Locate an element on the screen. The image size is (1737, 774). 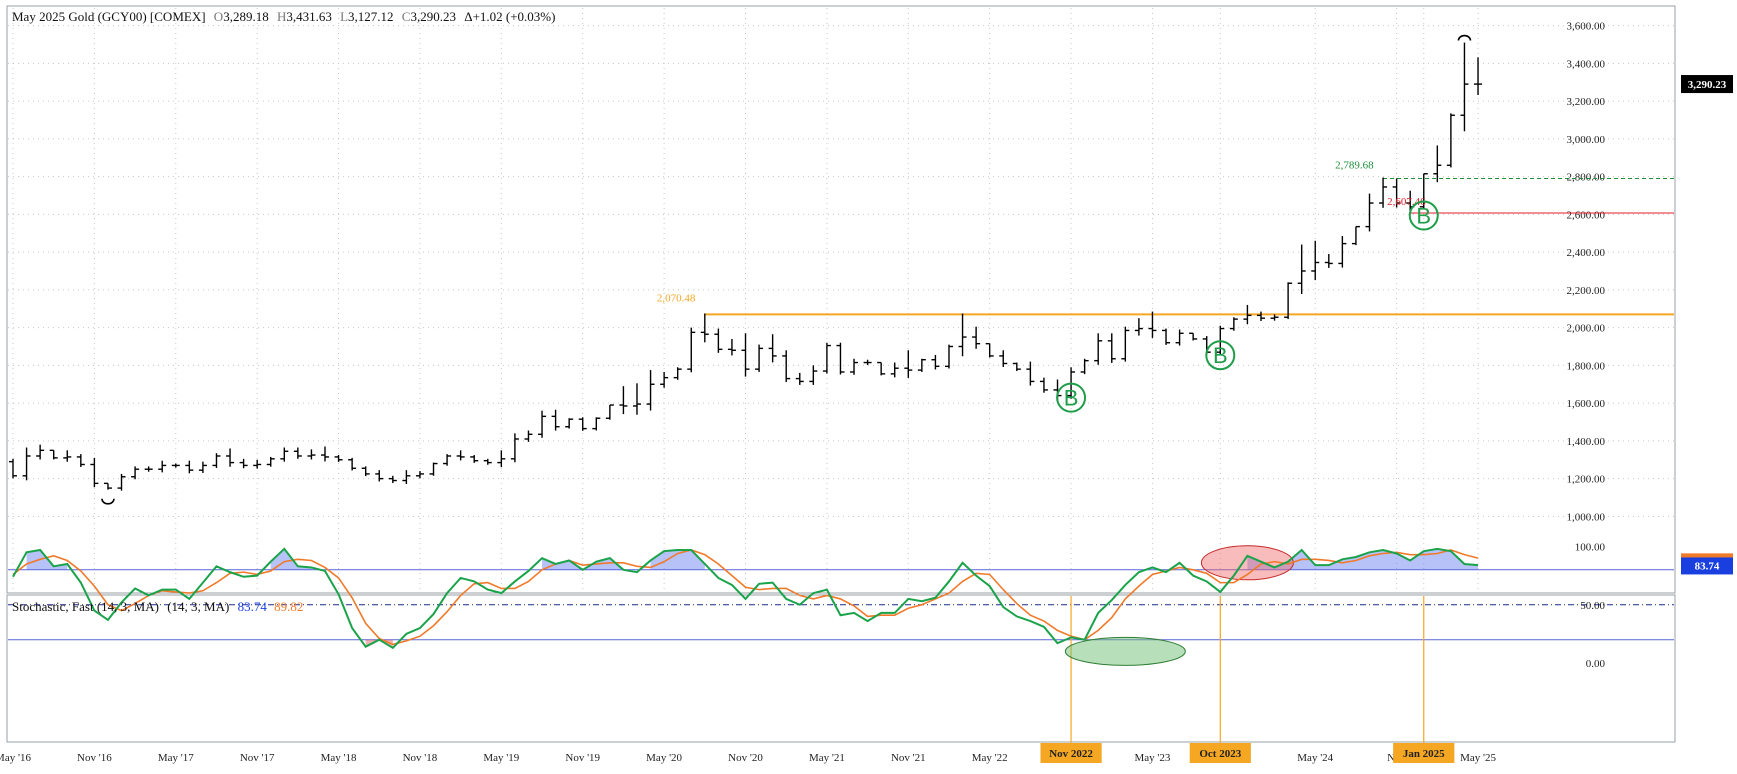
last-price-tag: 3,290.23 is located at coordinates (1707, 84).